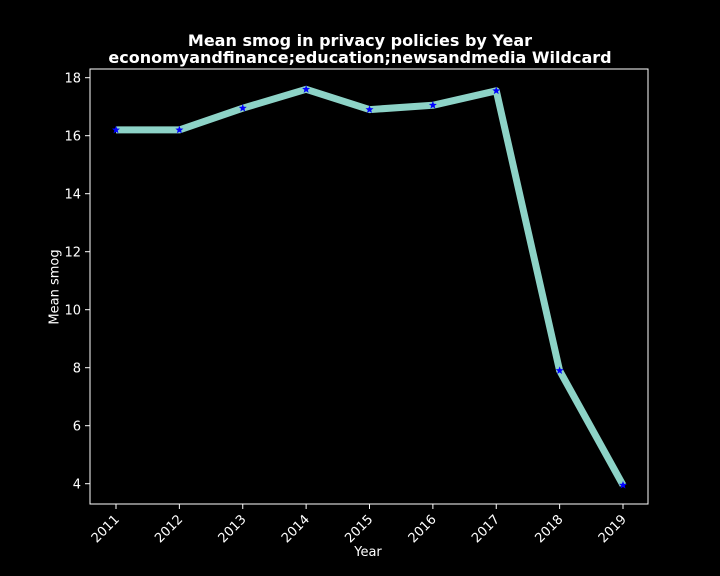 Image resolution: width=720 pixels, height=576 pixels. I want to click on x-tick-label: 2012, so click(169, 529).